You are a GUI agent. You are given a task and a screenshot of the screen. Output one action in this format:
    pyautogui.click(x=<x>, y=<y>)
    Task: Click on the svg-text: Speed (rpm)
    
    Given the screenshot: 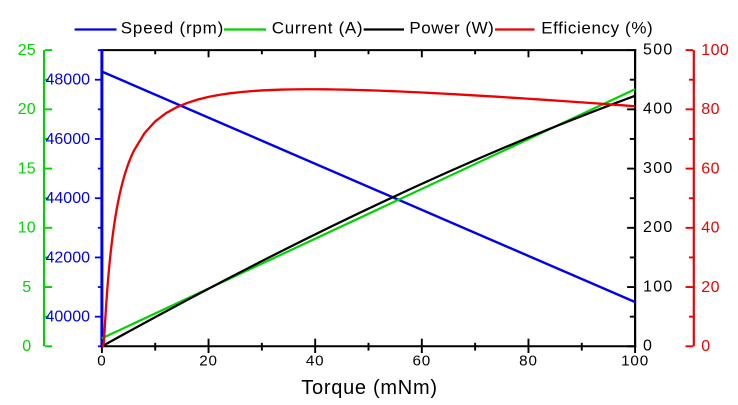 What is the action you would take?
    pyautogui.click(x=172, y=28)
    